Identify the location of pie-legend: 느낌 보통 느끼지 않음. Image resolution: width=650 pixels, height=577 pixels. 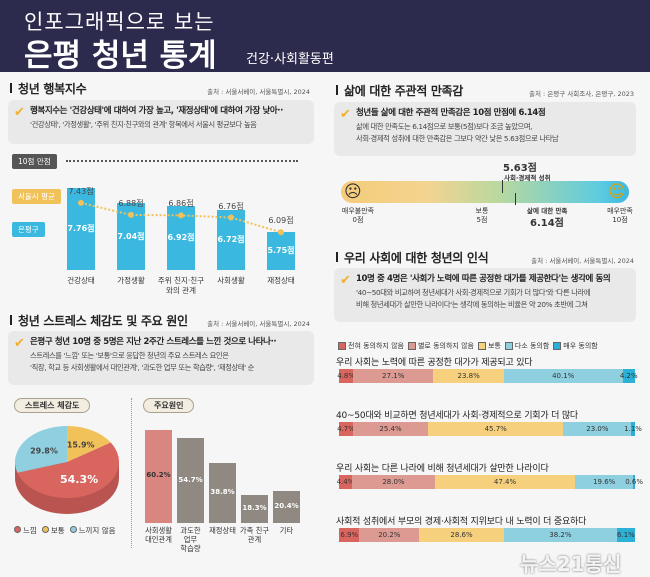
(67, 530).